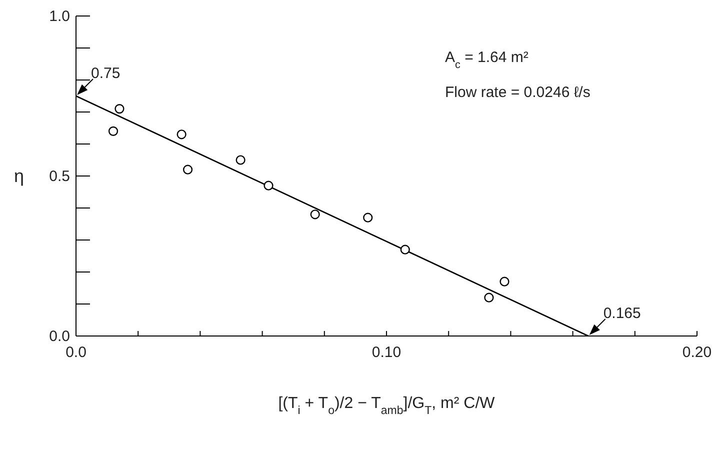 This screenshot has height=471, width=719. Describe the element at coordinates (76, 352) in the screenshot. I see `x-tick-label: 0.0` at that location.